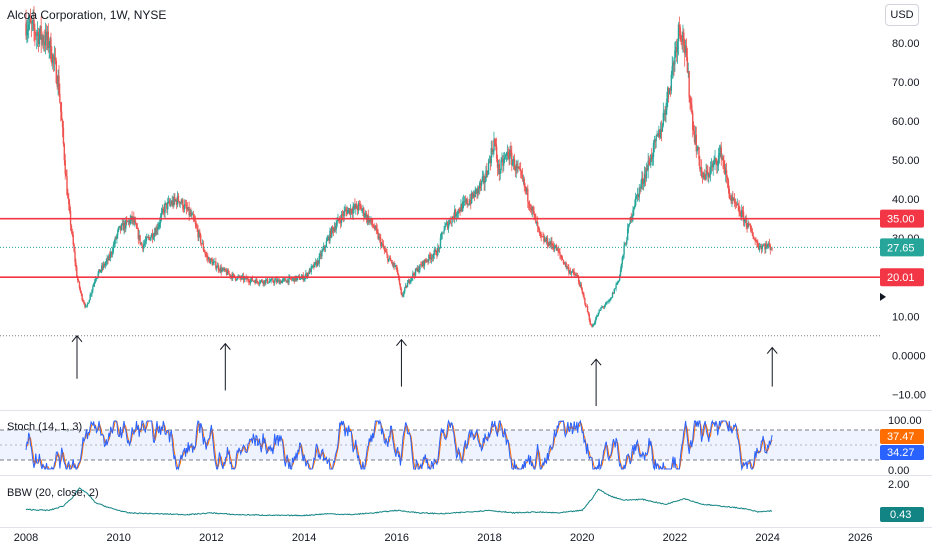  What do you see at coordinates (906, 161) in the screenshot?
I see `price-tick-label: 50.00` at bounding box center [906, 161].